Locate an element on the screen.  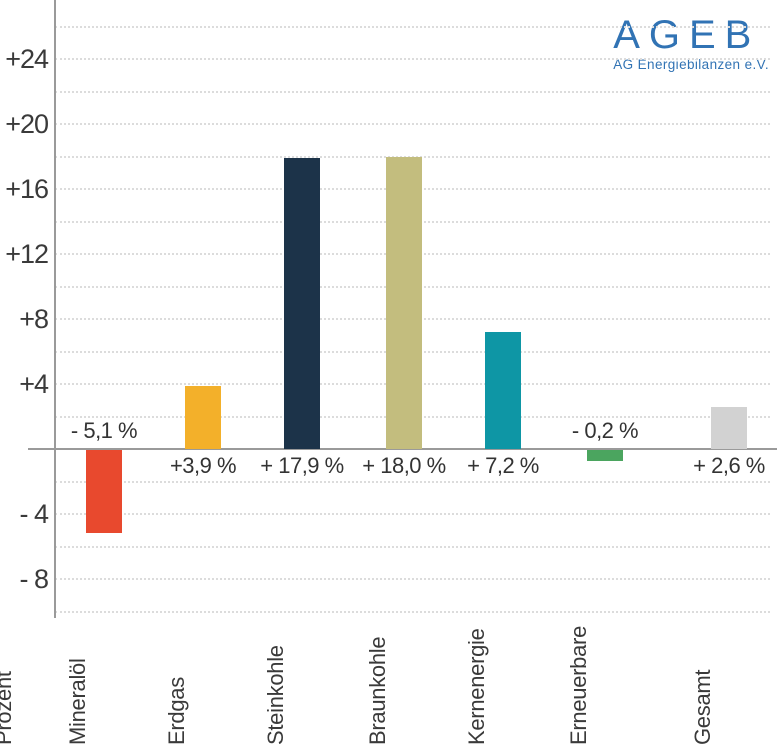
category-label: Kernenergie is located at coordinates (476, 686).